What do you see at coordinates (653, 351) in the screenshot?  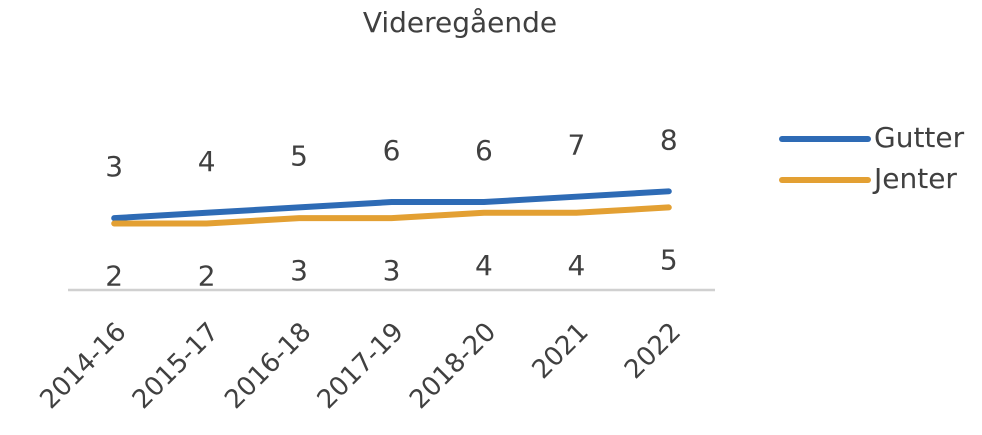 I see `x-tick-label: 2022` at bounding box center [653, 351].